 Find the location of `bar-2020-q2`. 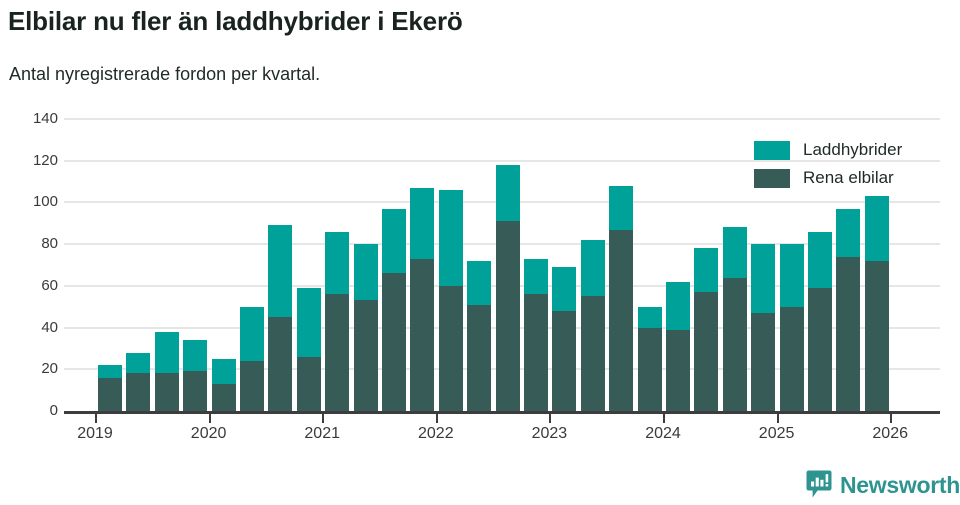

bar-2020-q2 is located at coordinates (252, 358).